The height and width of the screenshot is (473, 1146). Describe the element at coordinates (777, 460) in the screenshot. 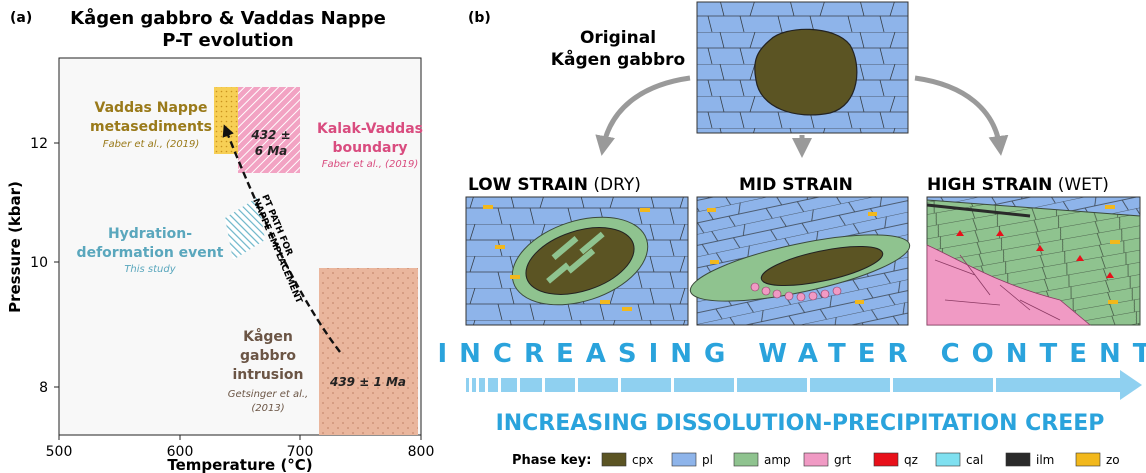

I see `phase-name-amp: amp` at that location.